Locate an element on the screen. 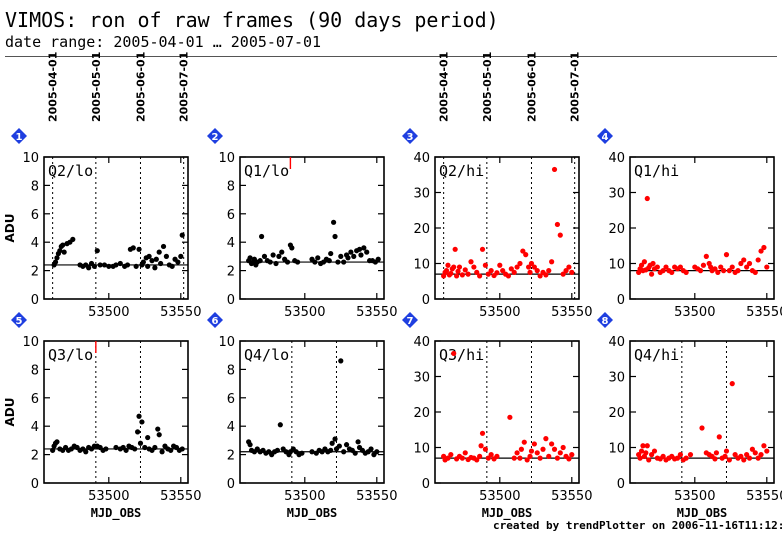  chart-panel-8: 0 10 20 30 40 53500 53550 Q4/hi 8 MJD_OBS is located at coordinates (689, 416).